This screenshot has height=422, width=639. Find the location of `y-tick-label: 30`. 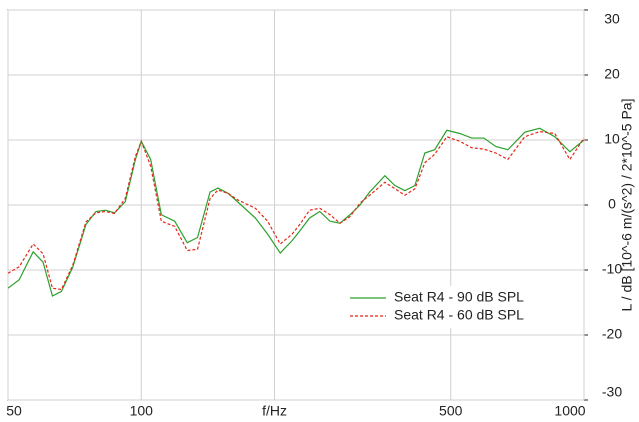

y-tick-label: 30 is located at coordinates (612, 19).